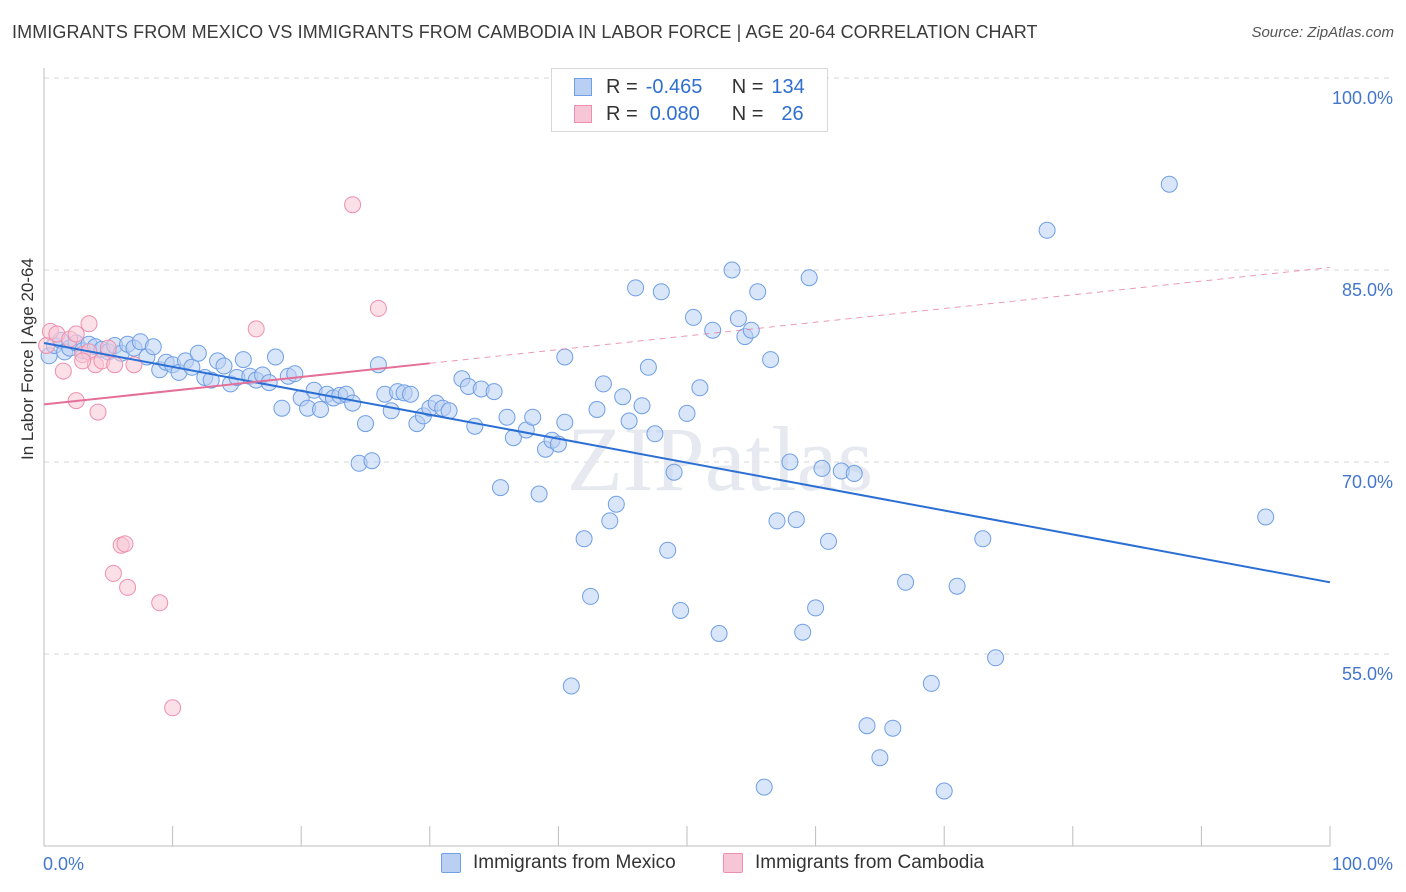 This screenshot has width=1406, height=892. Describe the element at coordinates (1362, 98) in the screenshot. I see `y-tick-label: 100.0%` at that location.